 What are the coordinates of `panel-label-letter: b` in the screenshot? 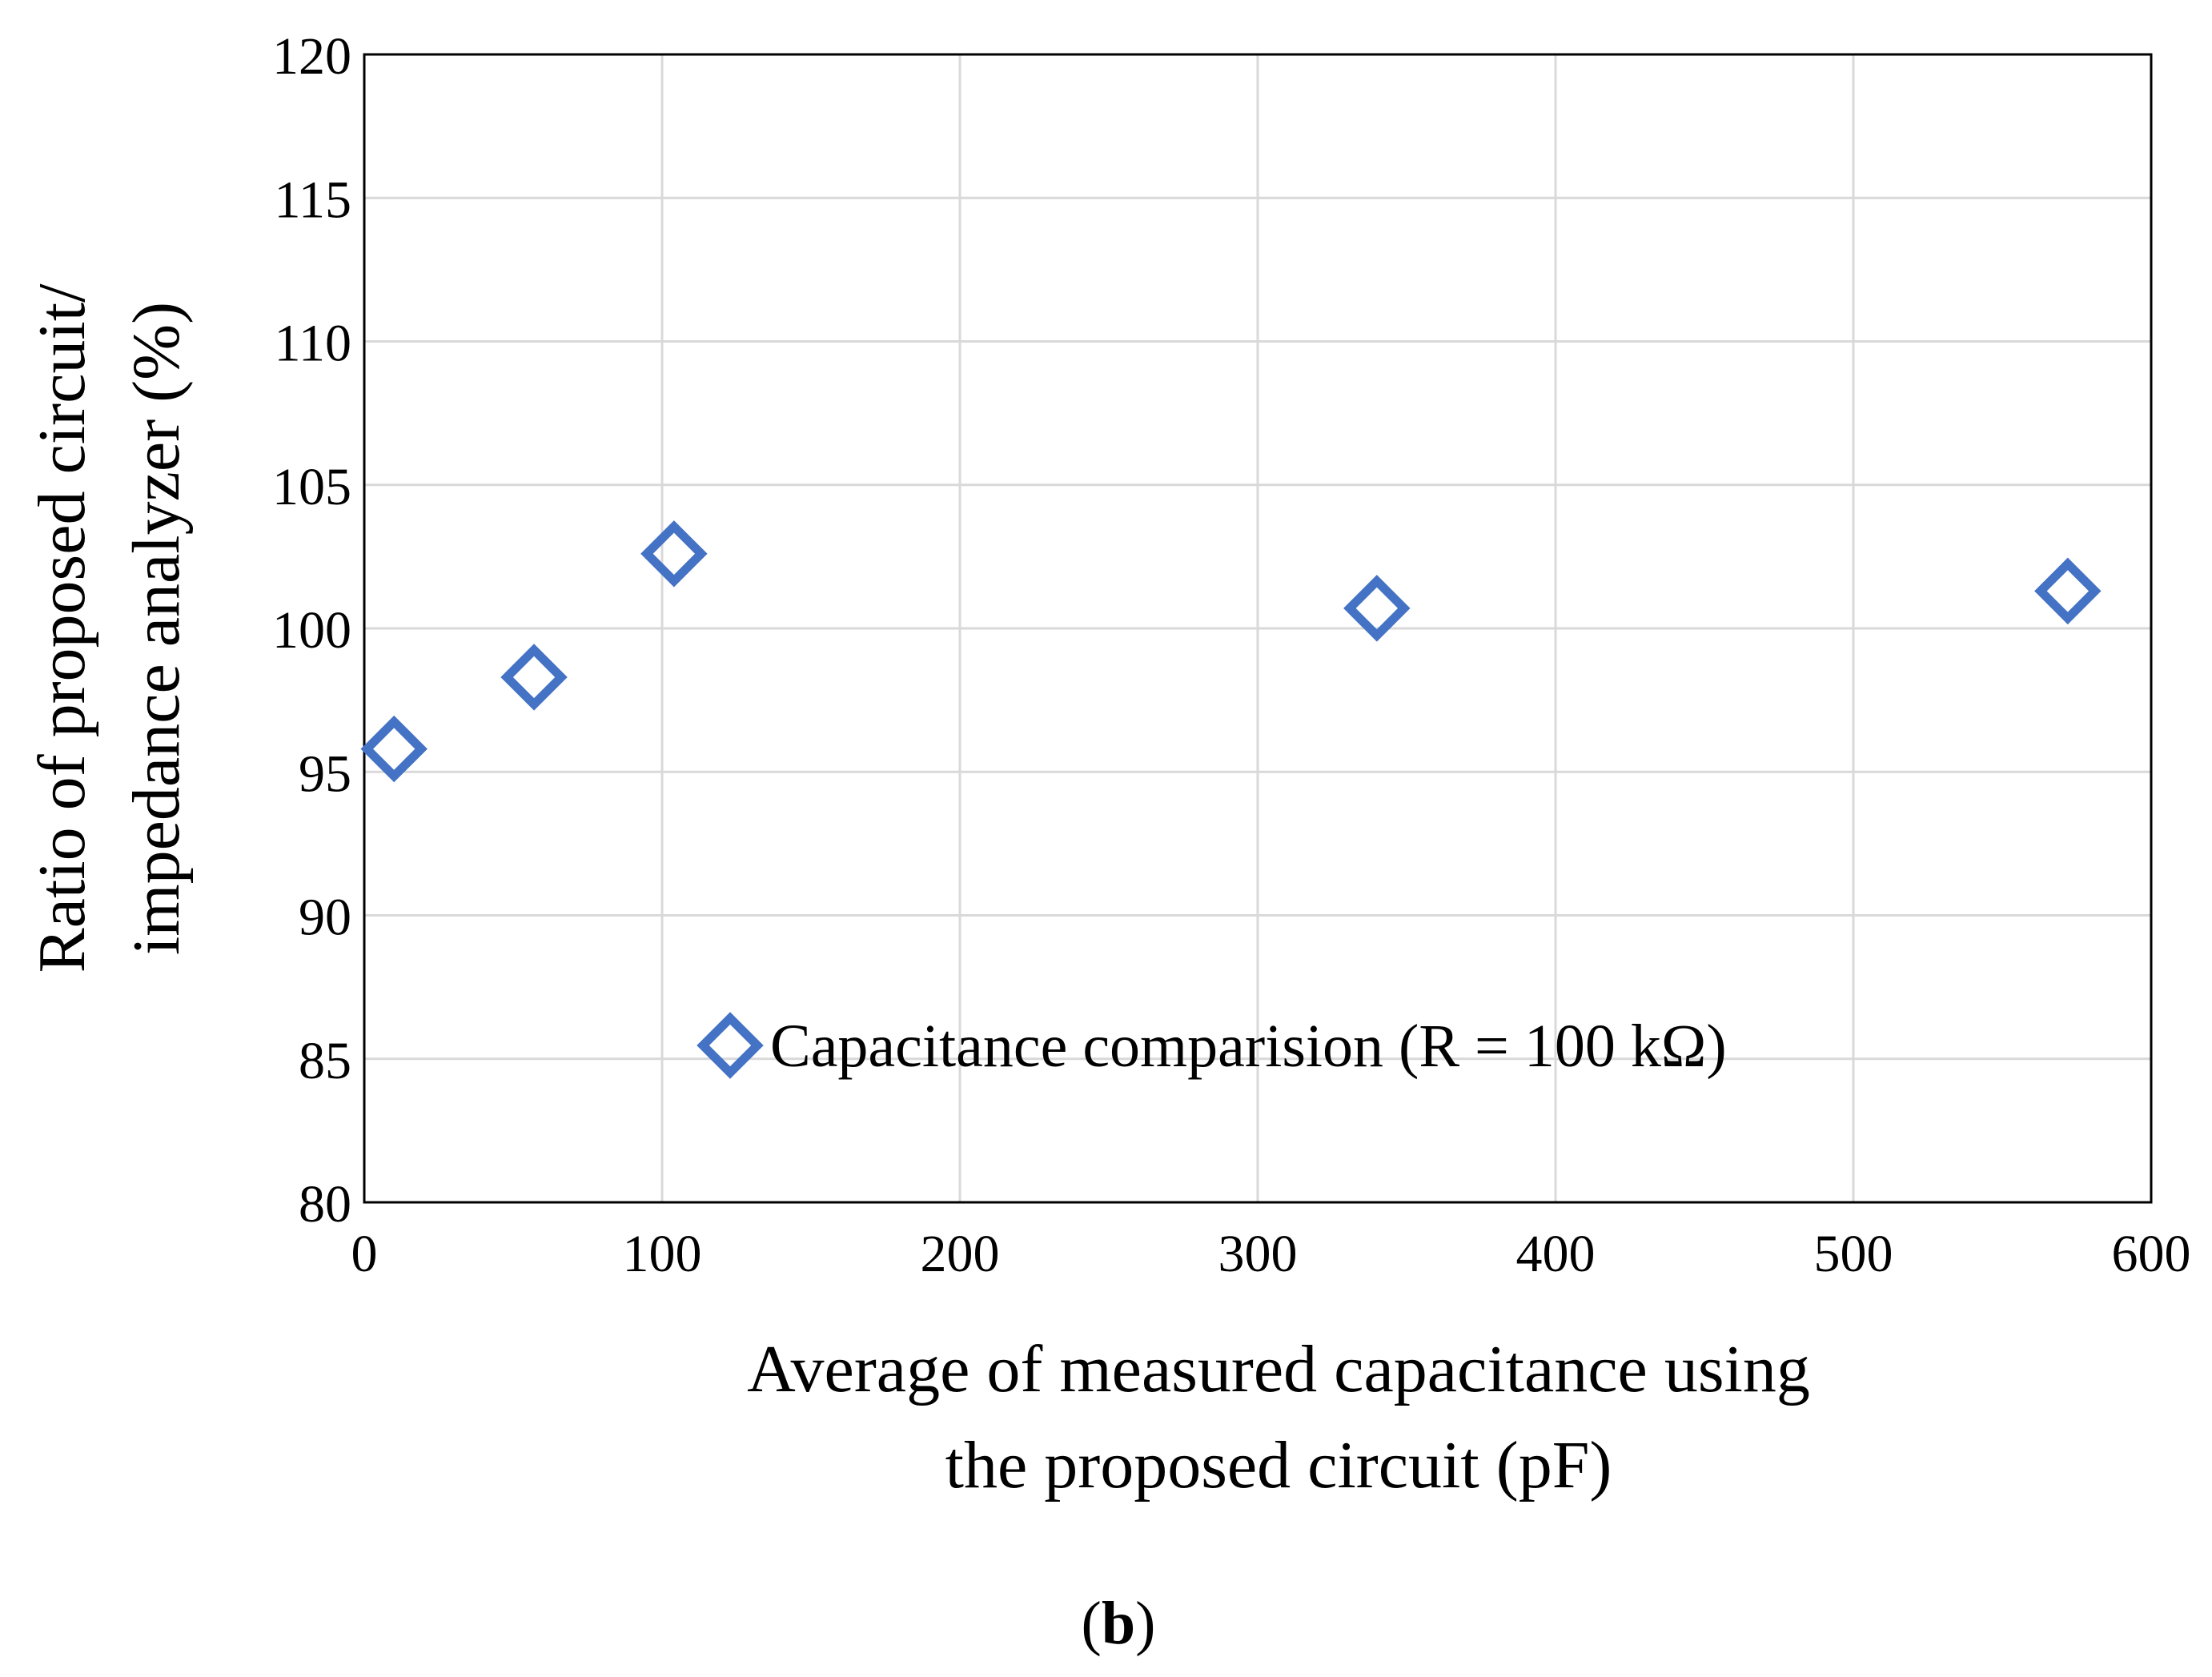 It's located at (1118, 1623).